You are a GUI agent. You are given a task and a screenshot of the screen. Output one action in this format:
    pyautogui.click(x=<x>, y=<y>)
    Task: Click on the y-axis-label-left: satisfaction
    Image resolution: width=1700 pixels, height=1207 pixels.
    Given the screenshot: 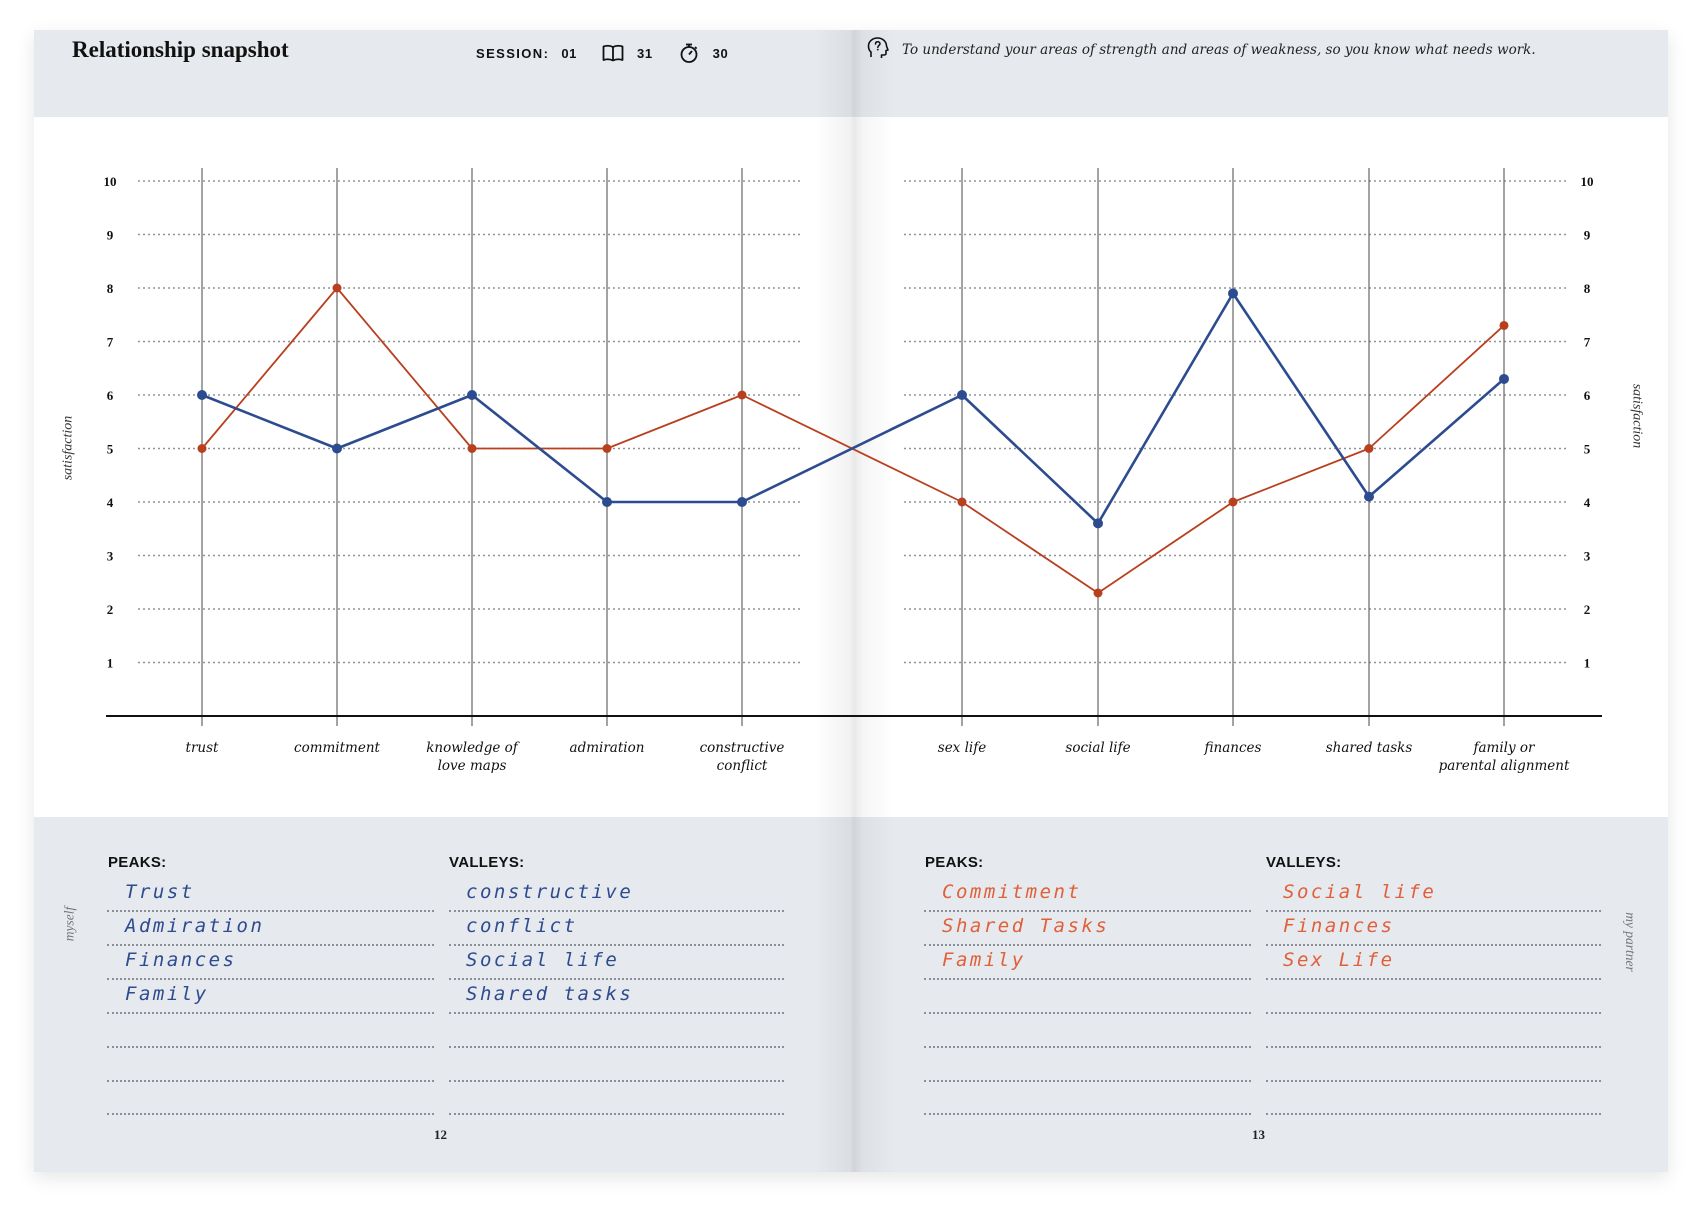 What is the action you would take?
    pyautogui.click(x=68, y=448)
    